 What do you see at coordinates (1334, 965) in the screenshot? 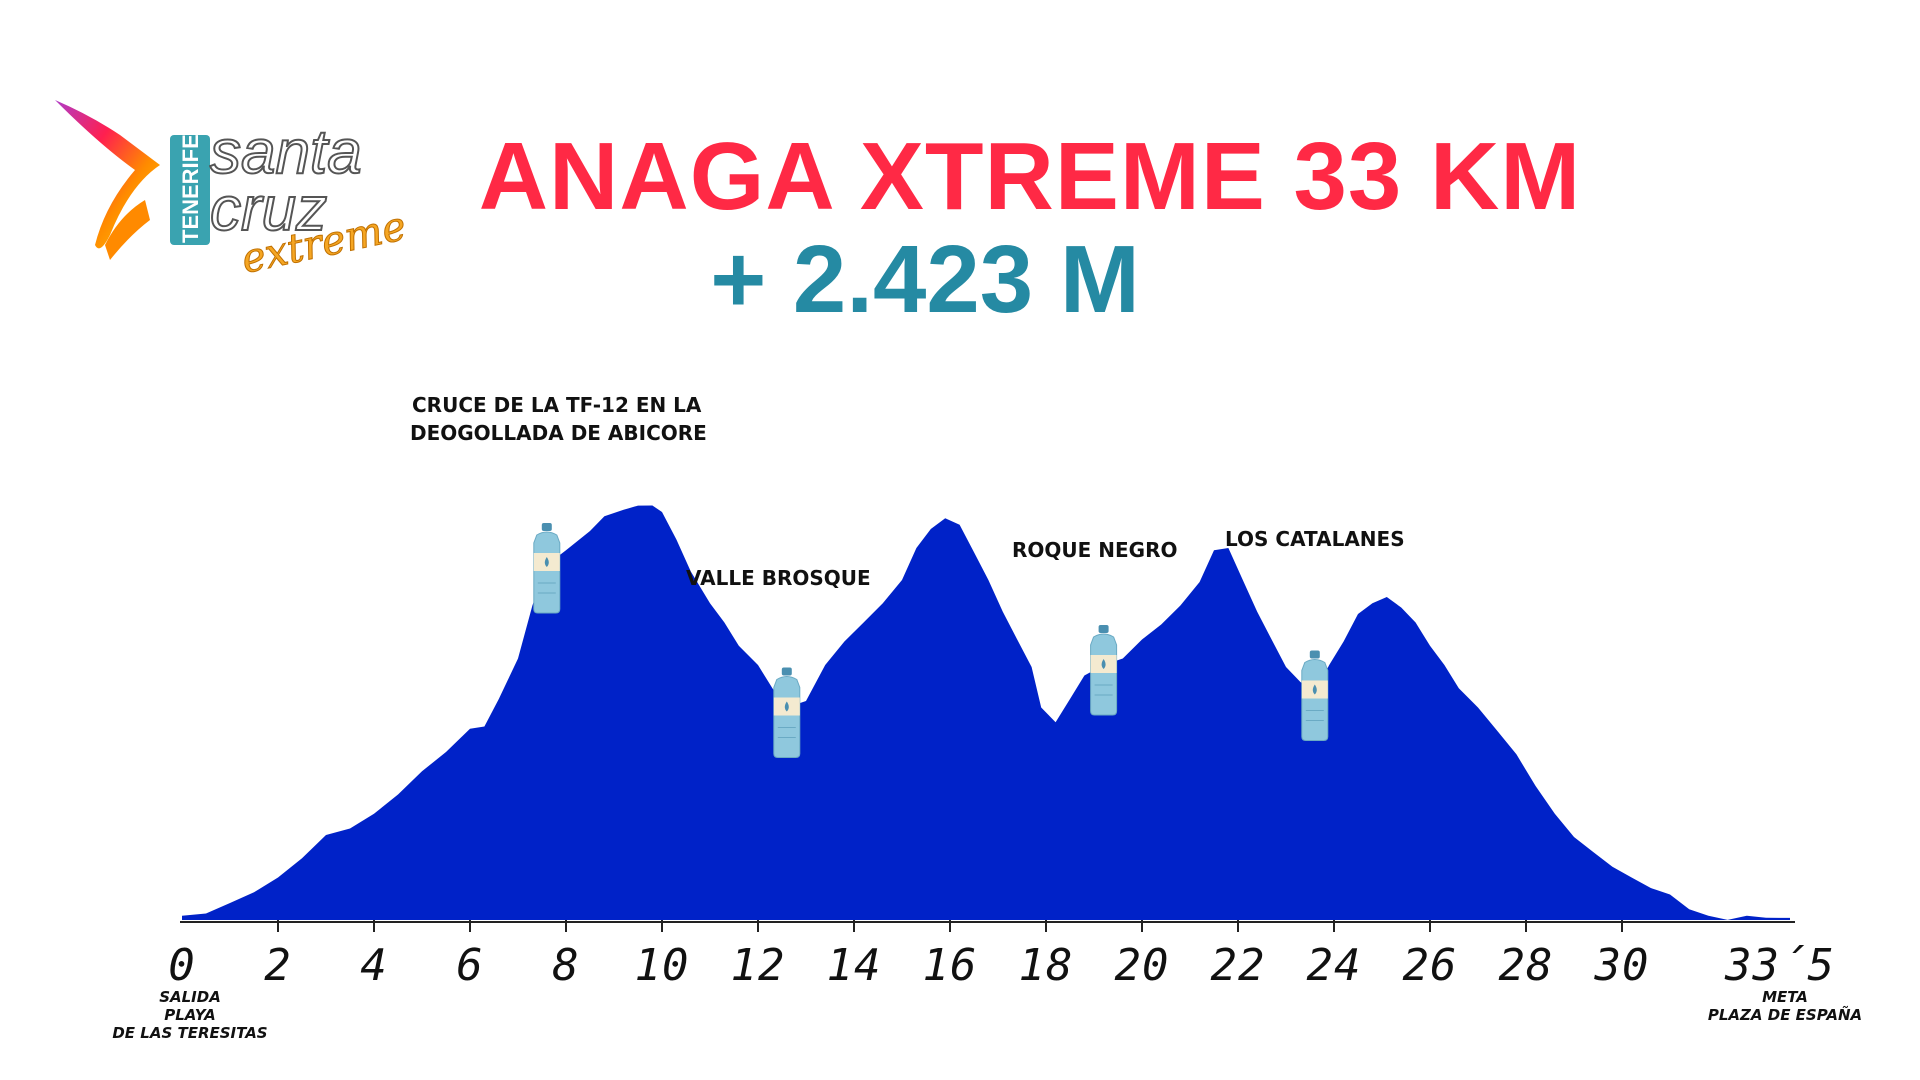
I see `x-tick-label: 24` at bounding box center [1334, 965].